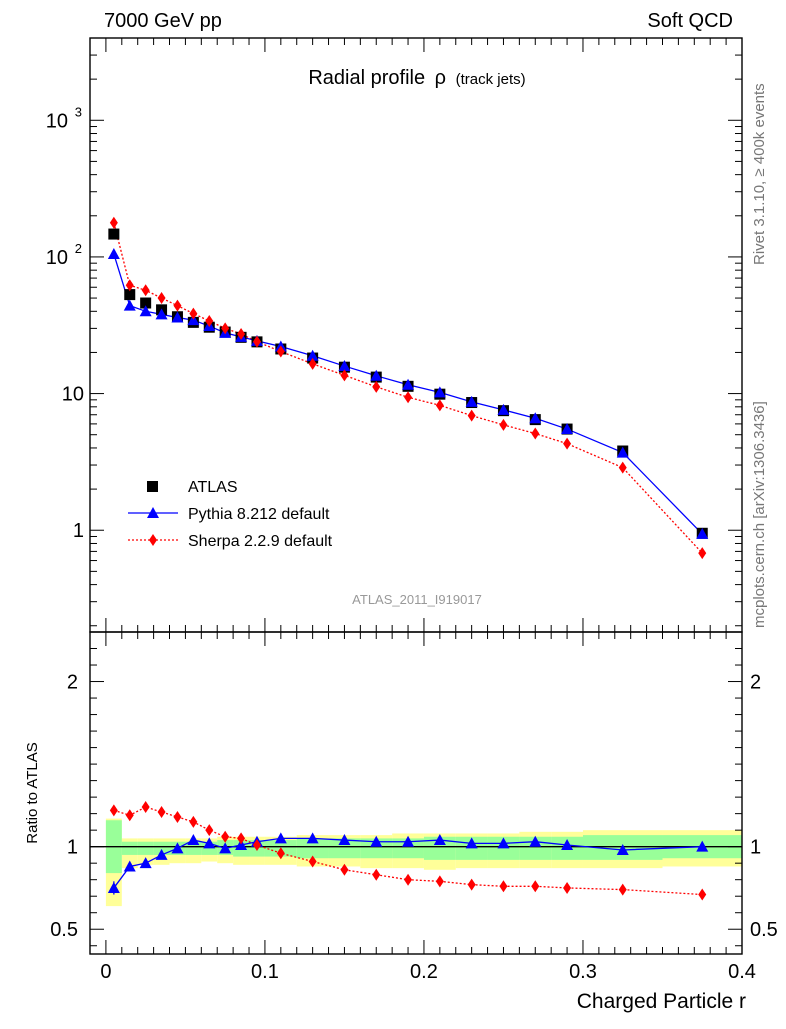  I want to click on legend-marker-pythia, so click(153, 512).